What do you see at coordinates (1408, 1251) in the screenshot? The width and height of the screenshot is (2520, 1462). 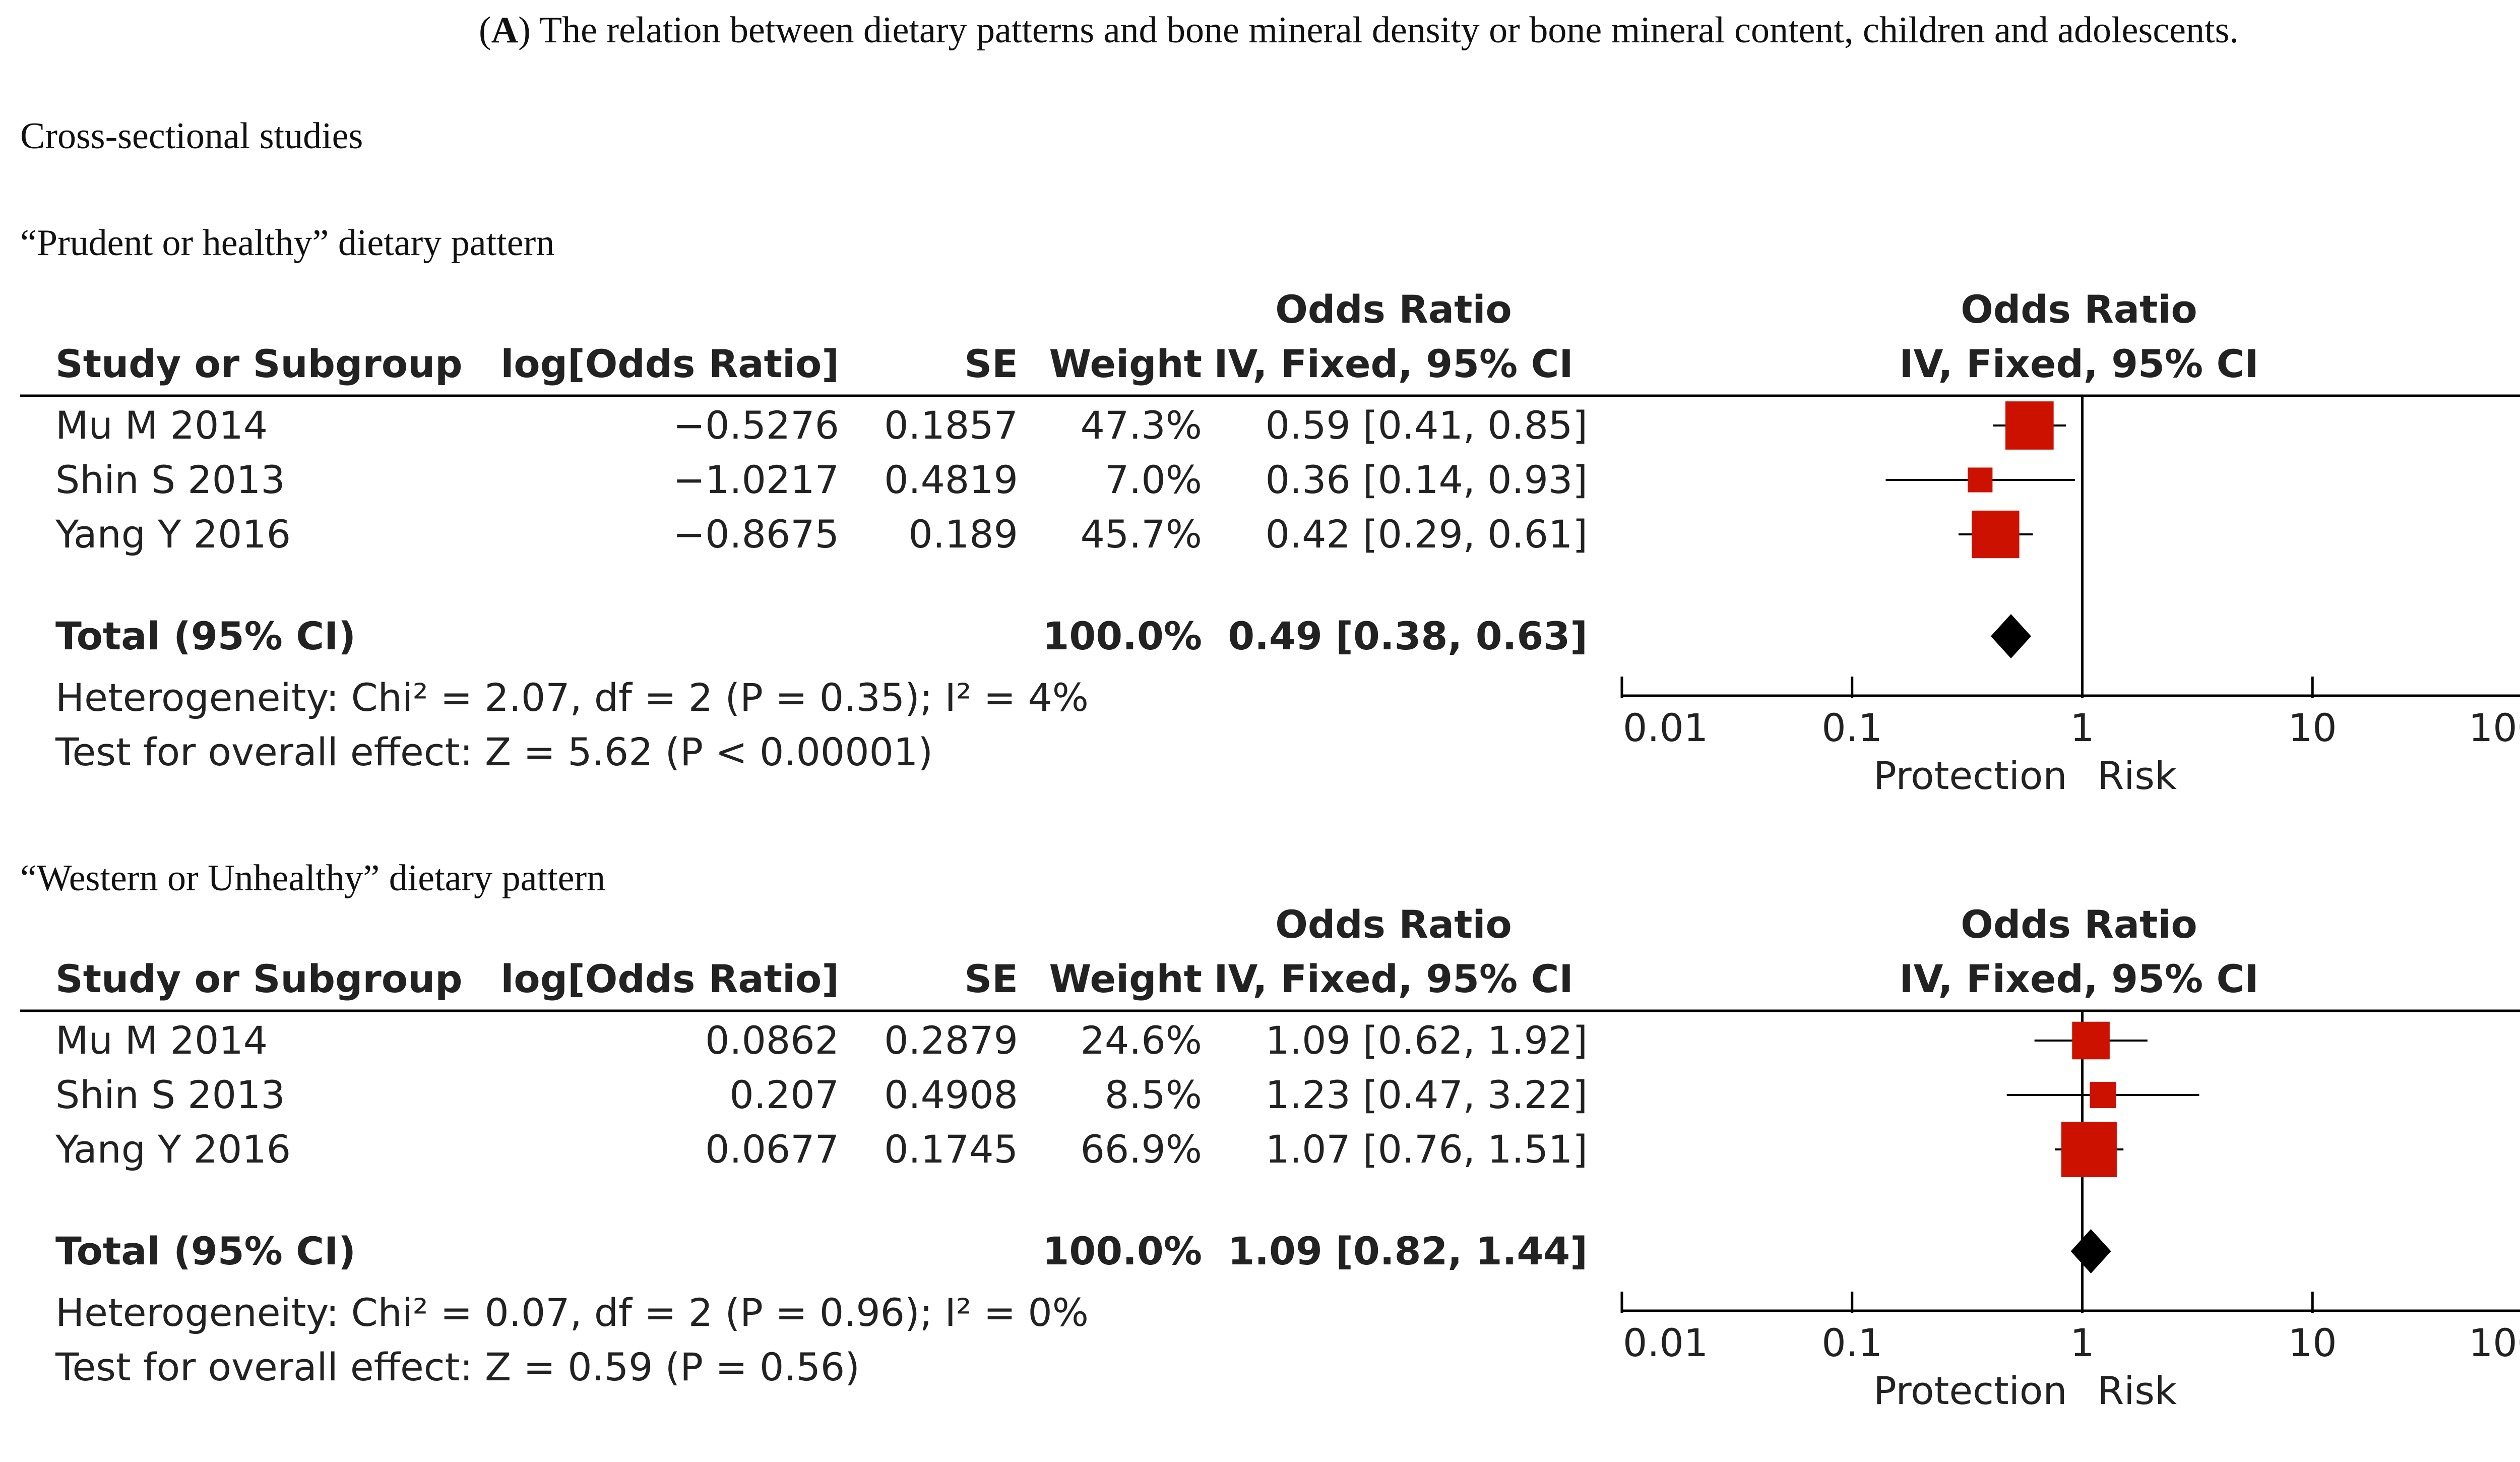 I see `total-ci: 1.09 [0.82, 1.44]` at bounding box center [1408, 1251].